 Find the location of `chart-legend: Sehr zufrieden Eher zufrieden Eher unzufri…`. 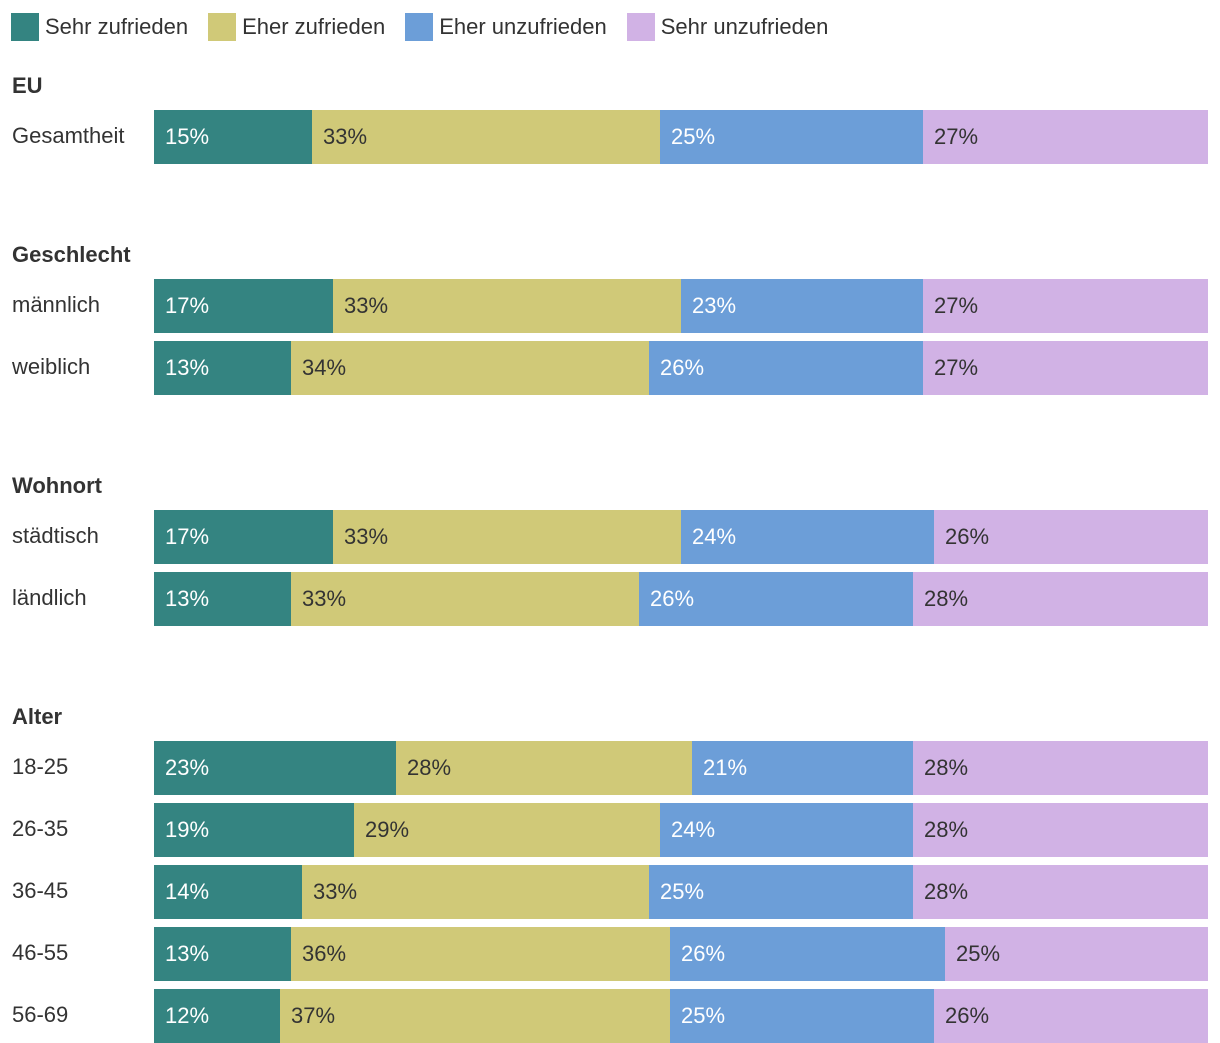

chart-legend: Sehr zufrieden Eher zufrieden Eher unzufri… is located at coordinates (429, 27).